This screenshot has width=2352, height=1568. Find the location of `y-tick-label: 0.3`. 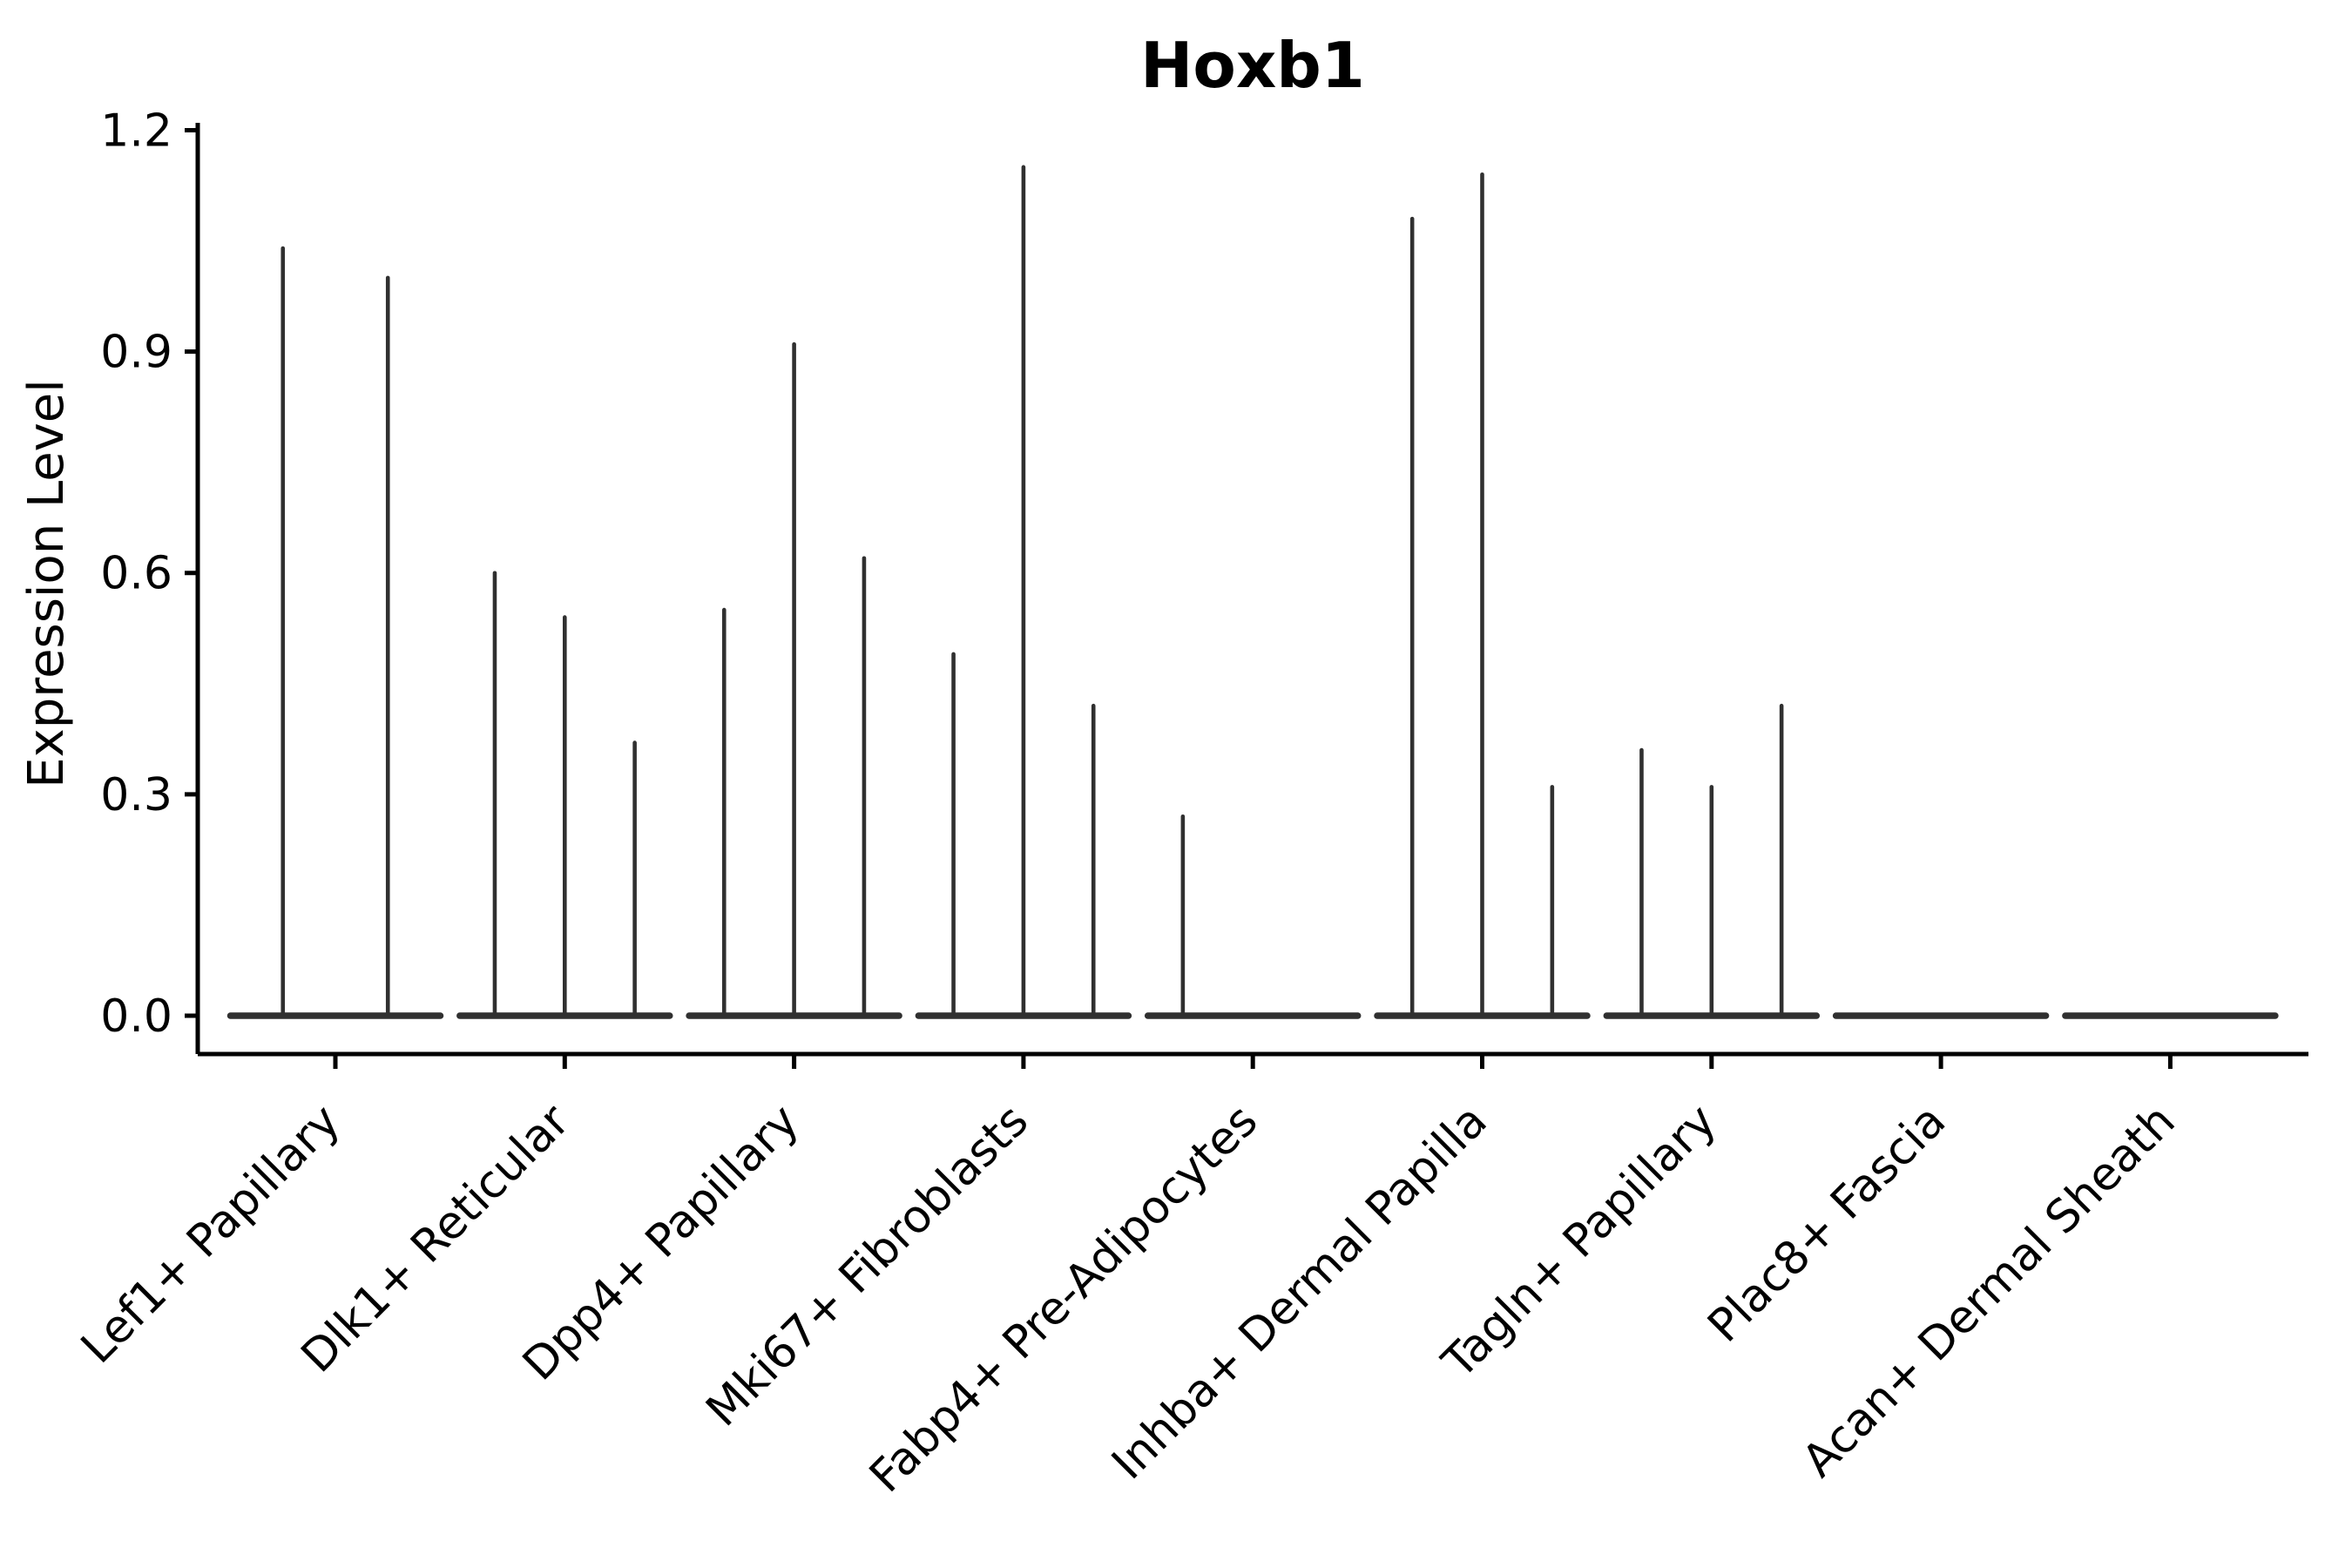

y-tick-label: 0.3 is located at coordinates (136, 795).